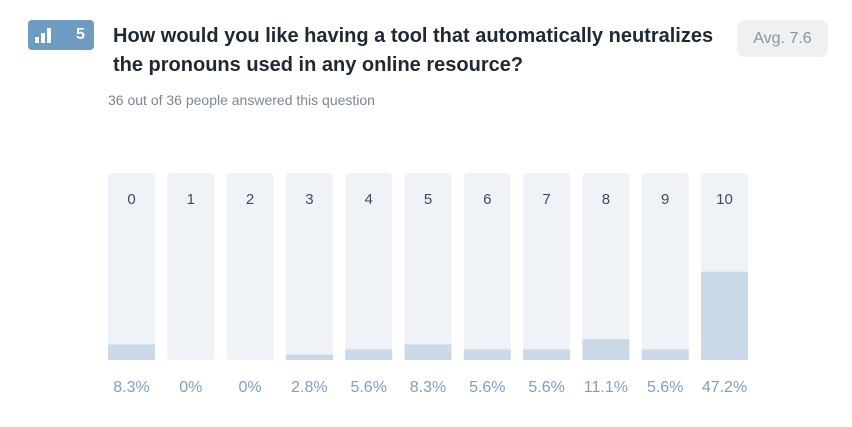 Image resolution: width=852 pixels, height=427 pixels. What do you see at coordinates (131, 199) in the screenshot?
I see `category-label-0: 0` at bounding box center [131, 199].